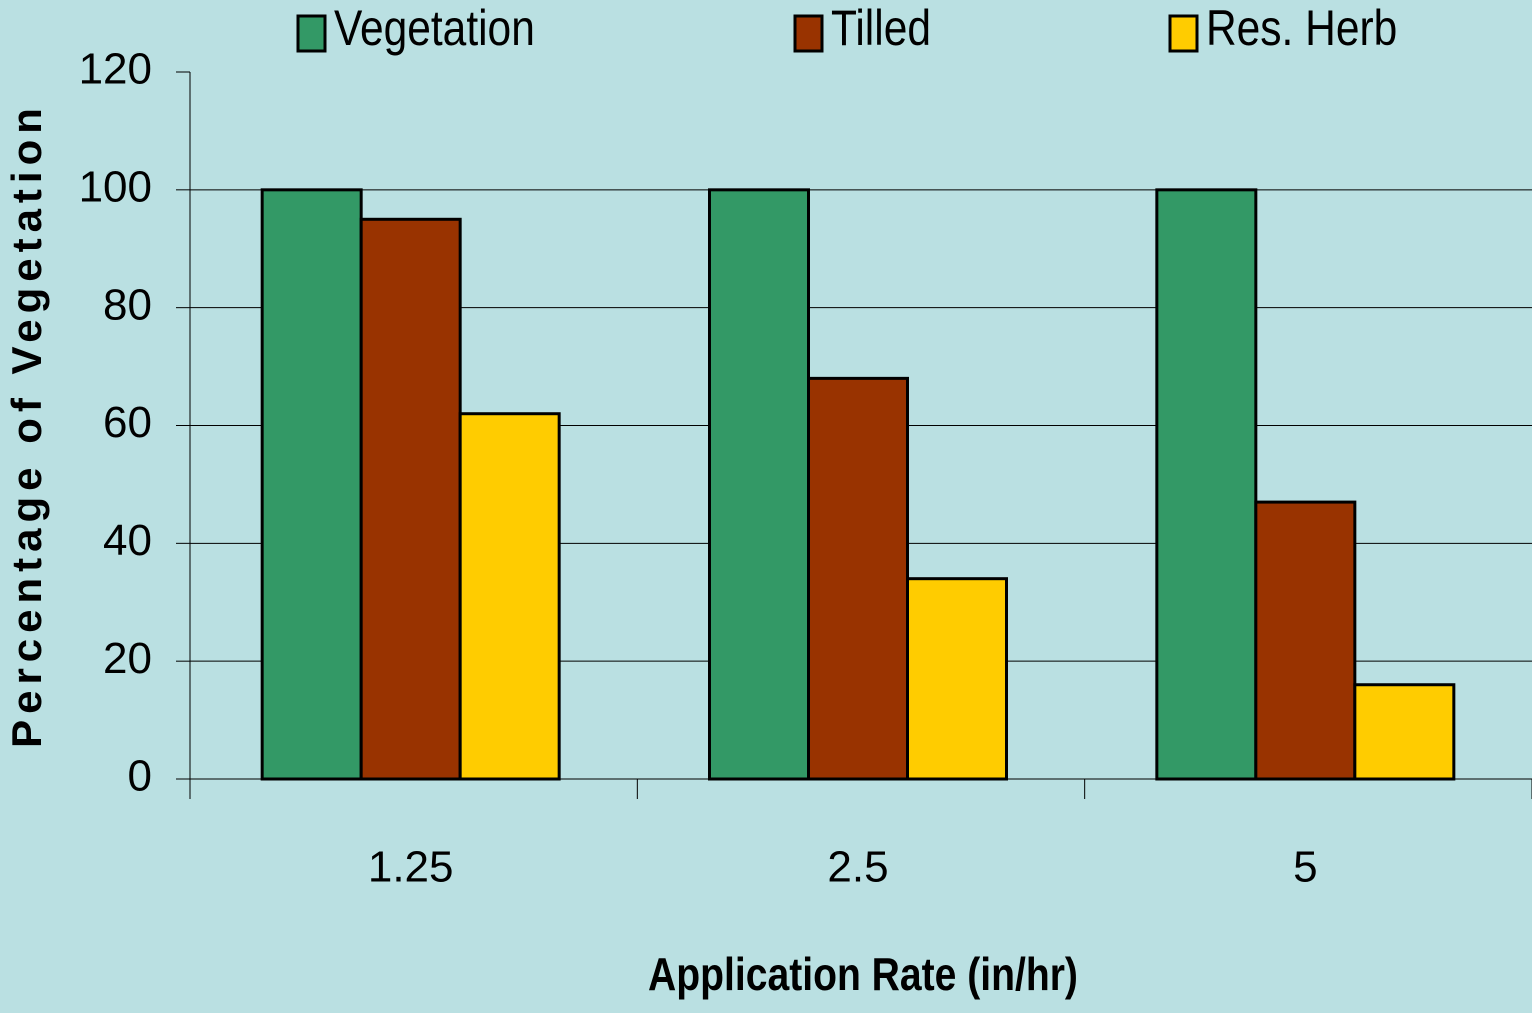 This screenshot has width=1532, height=1013. Describe the element at coordinates (115, 186) in the screenshot. I see `y-tick-label: 100` at that location.